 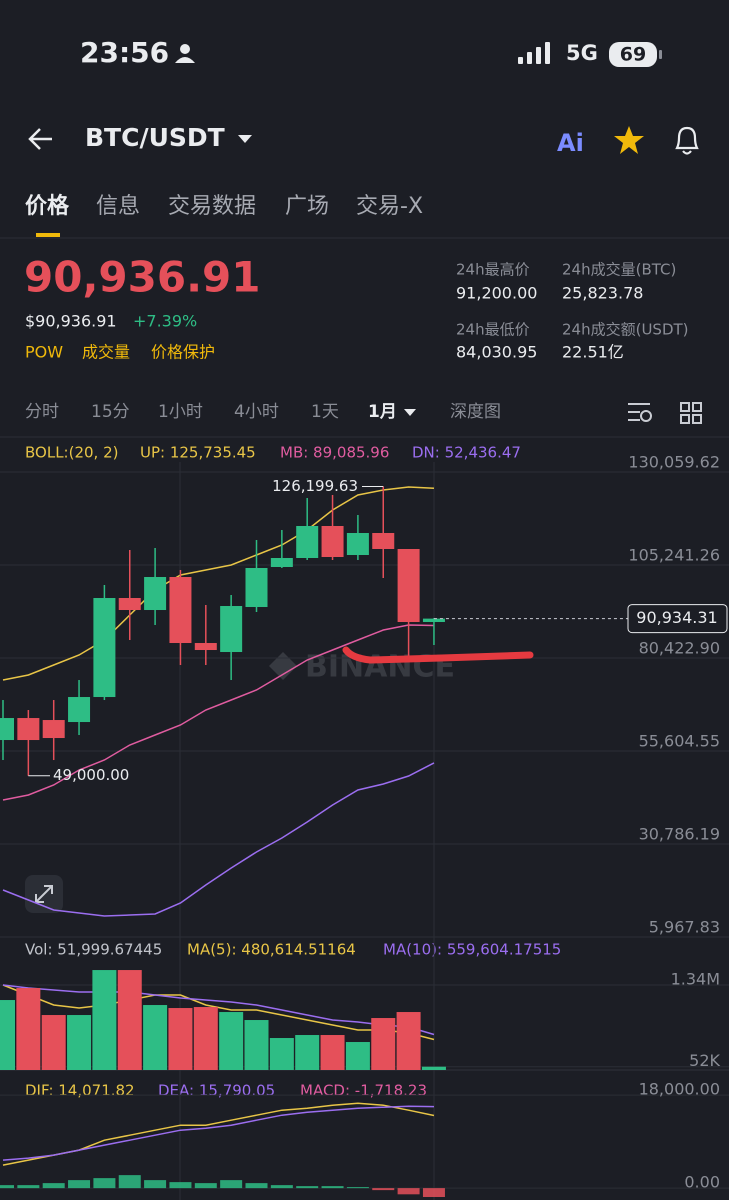 I want to click on watermark: BINANCE, so click(x=362, y=667).